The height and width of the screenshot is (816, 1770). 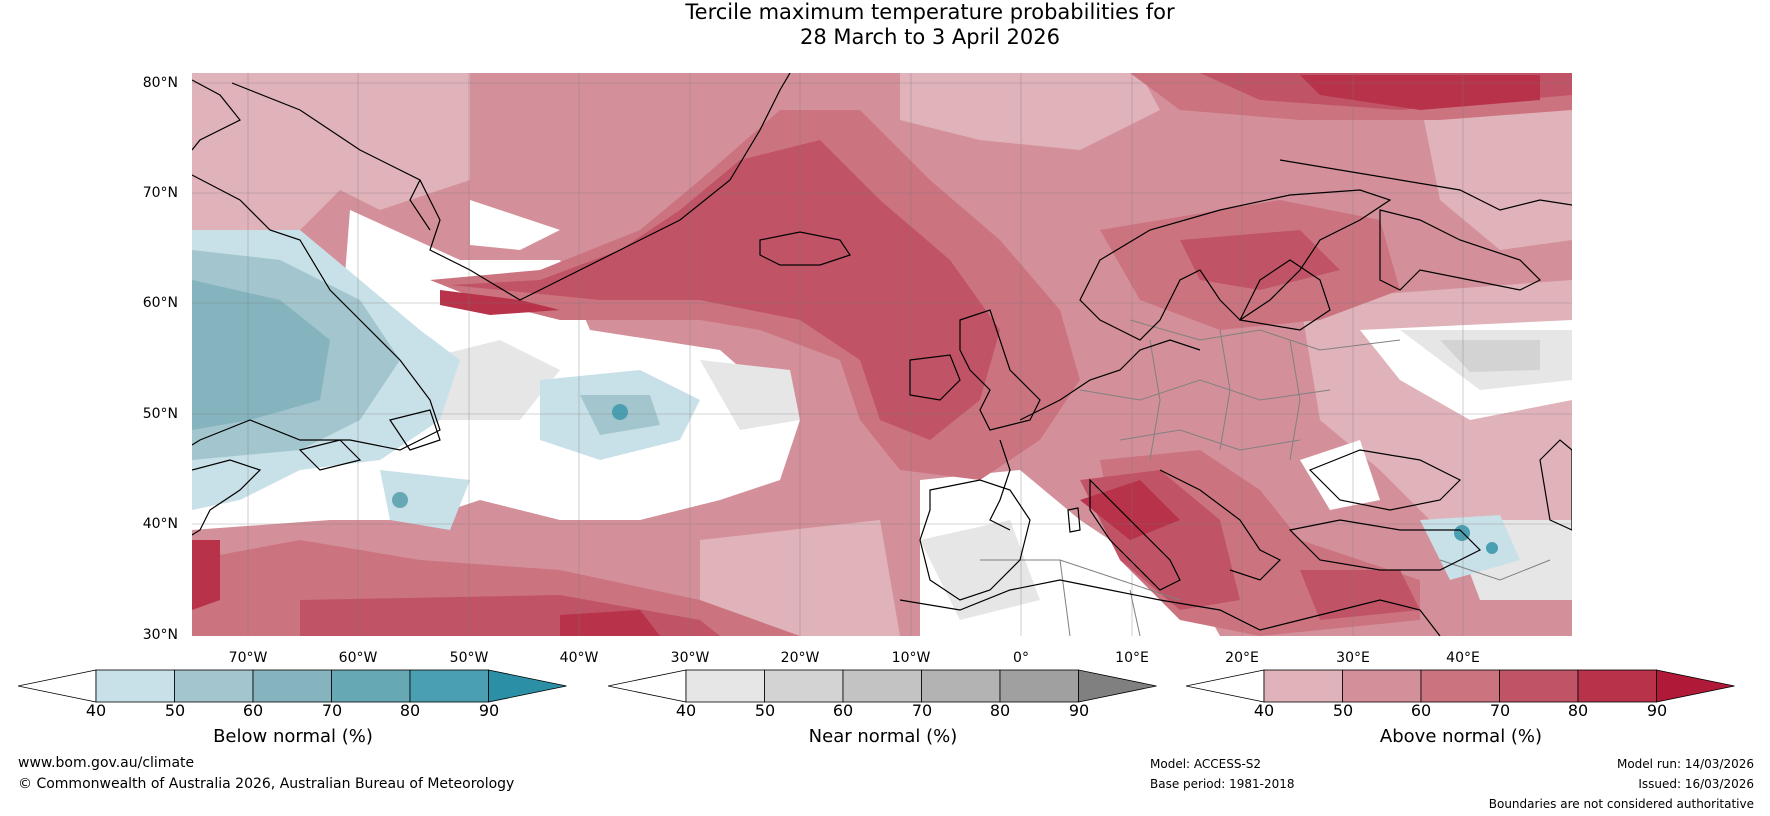 I want to click on lat-label-80n: 80°N, so click(x=160, y=83).